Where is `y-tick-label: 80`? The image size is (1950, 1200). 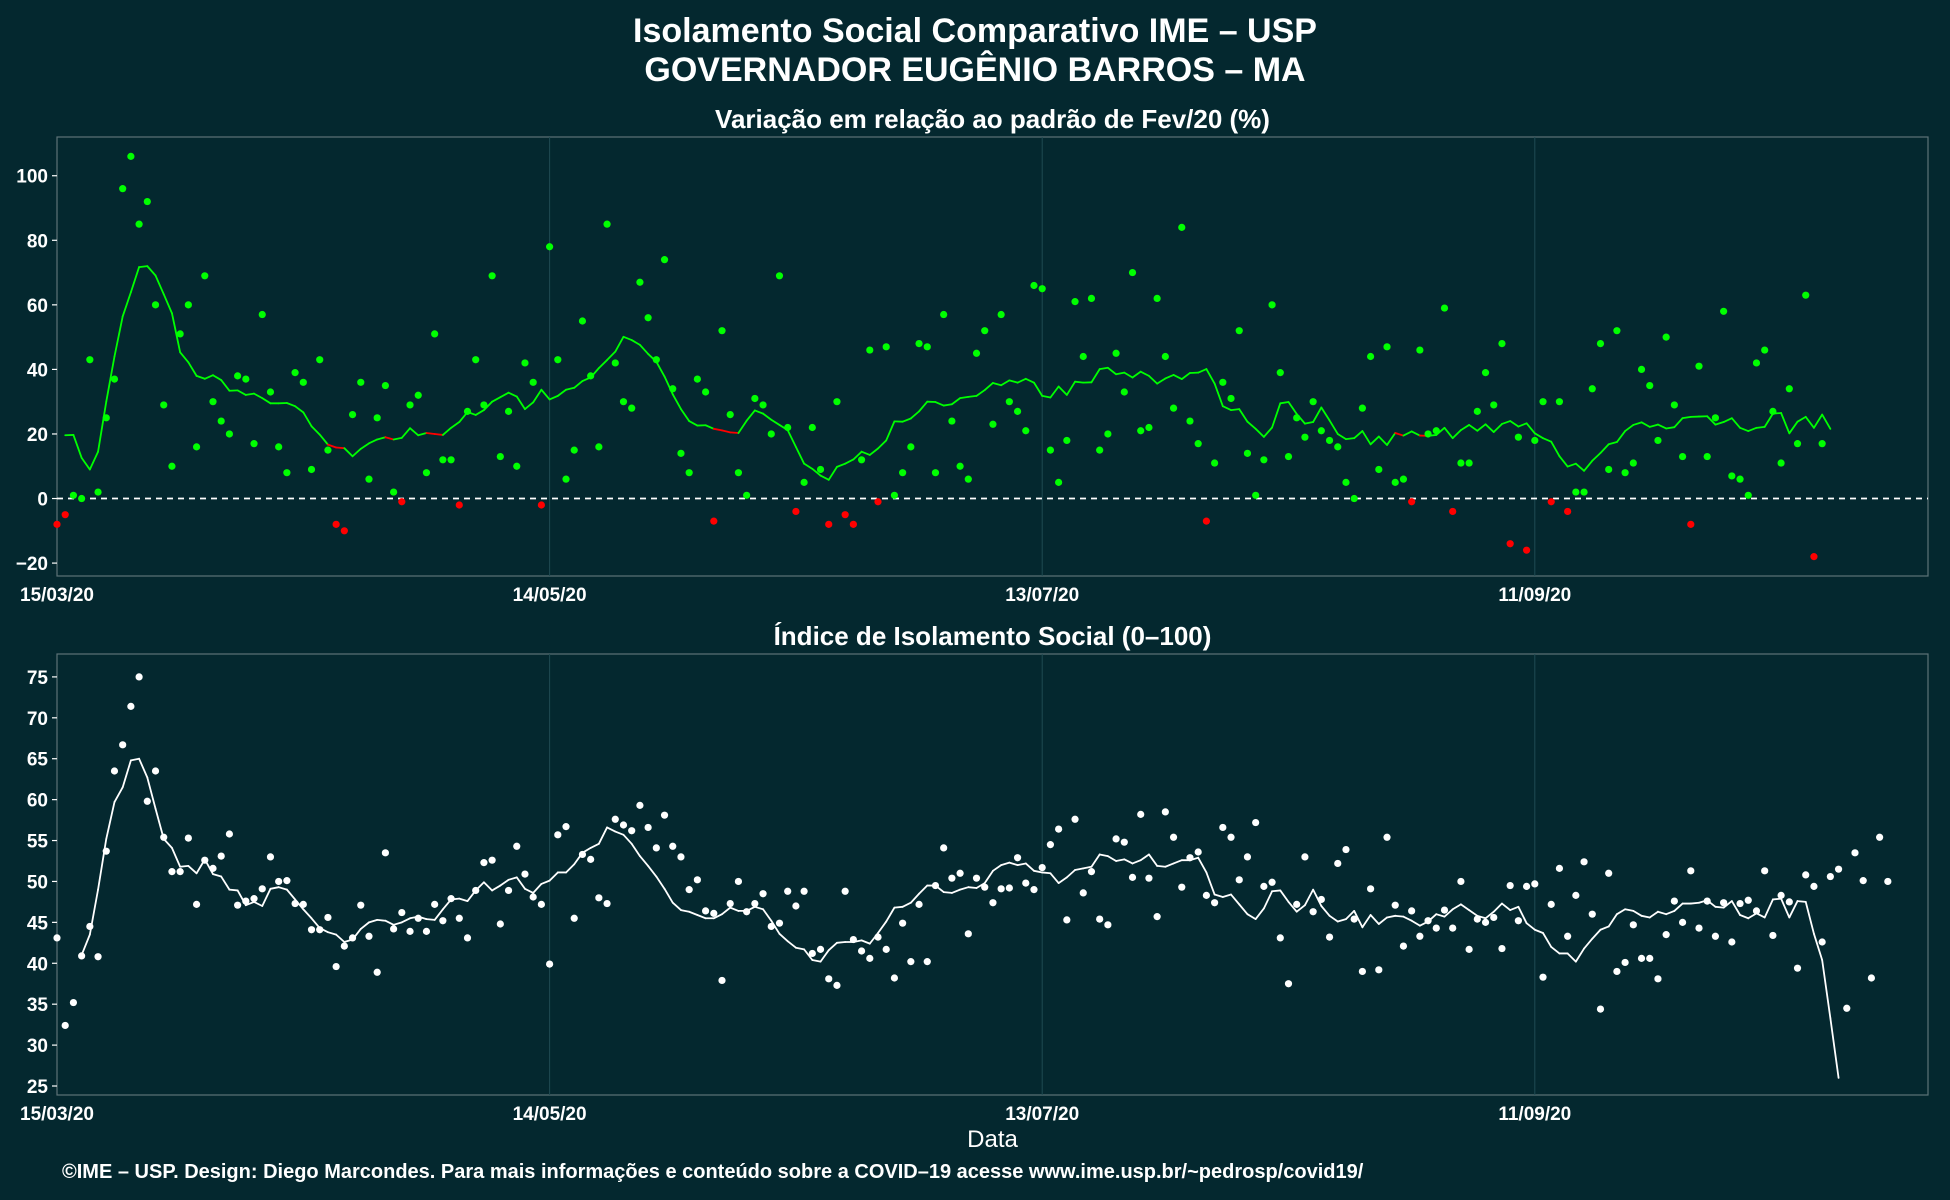 y-tick-label: 80 is located at coordinates (37, 241).